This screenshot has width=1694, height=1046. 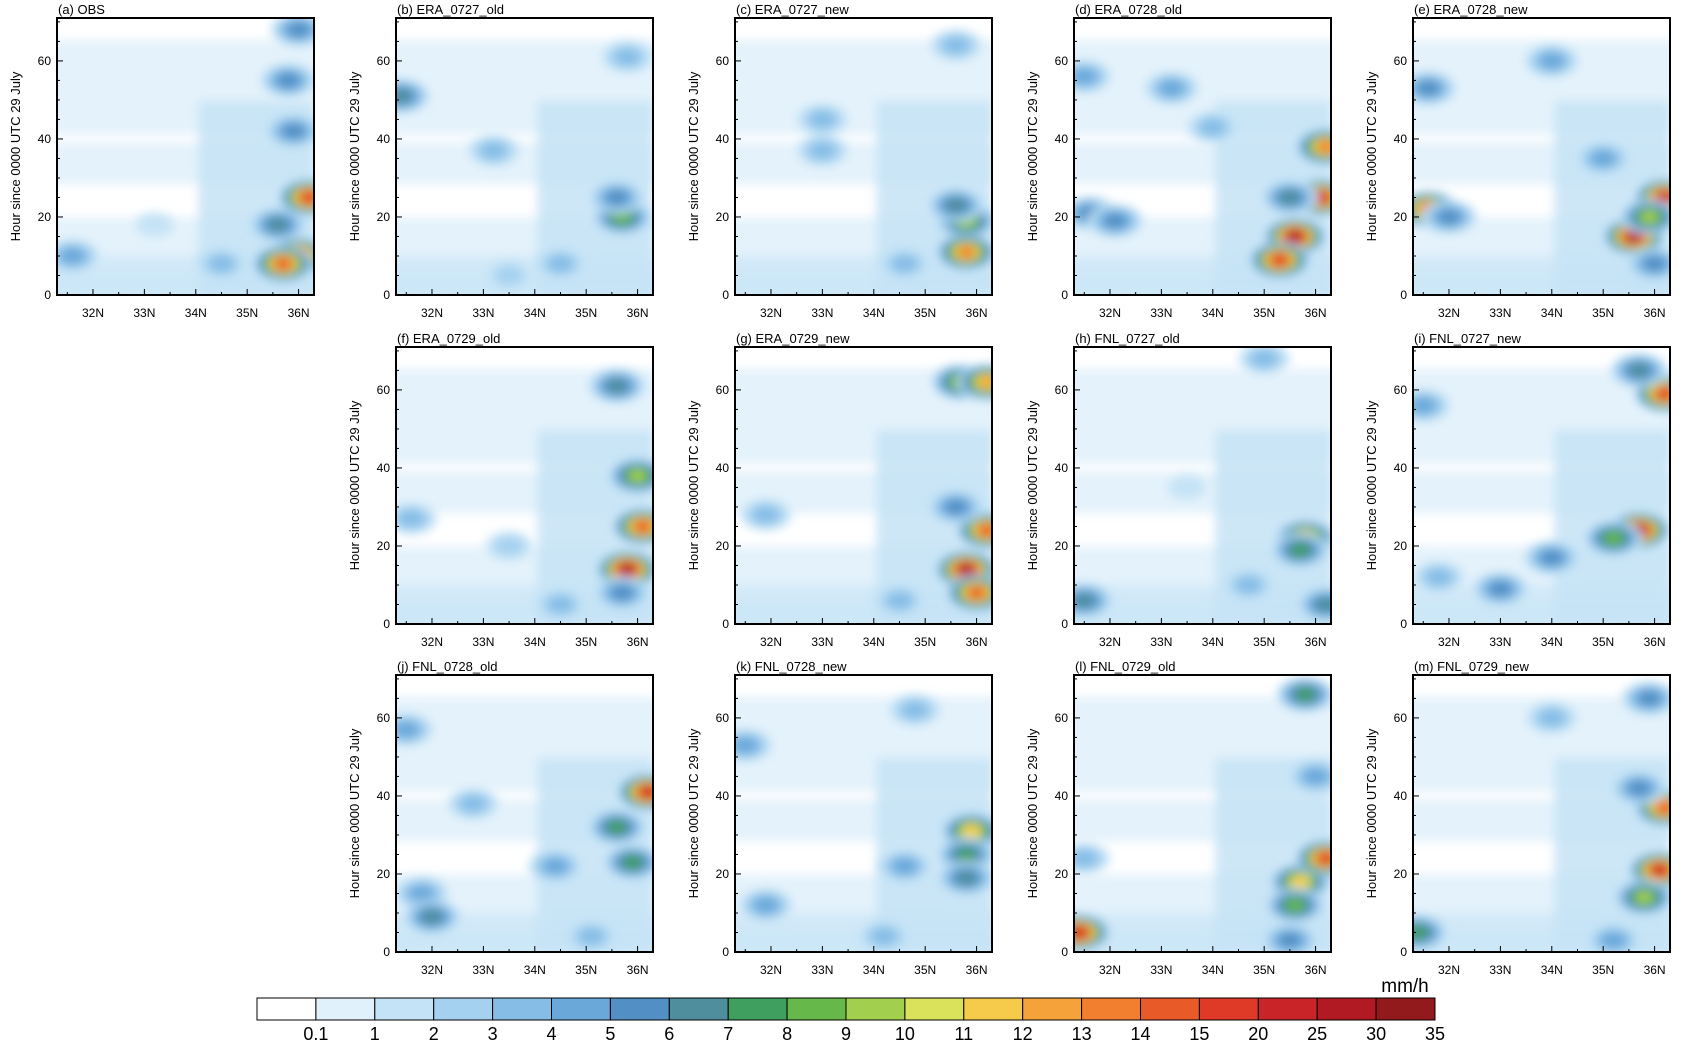 I want to click on colorbar-tick-label: 12, so click(x=1023, y=1034).